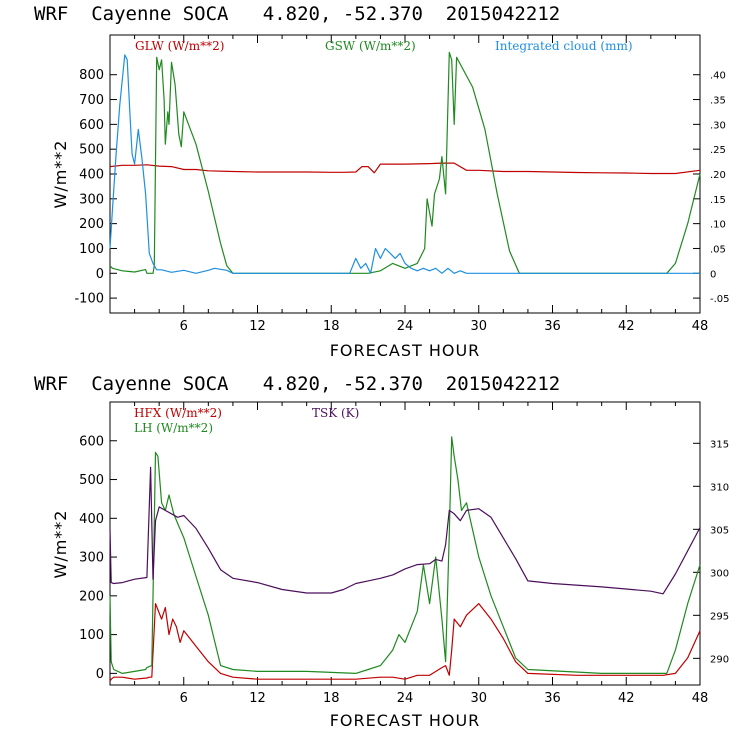 This screenshot has width=740, height=740. I want to click on legend-entry: TSK (K), so click(335, 413).